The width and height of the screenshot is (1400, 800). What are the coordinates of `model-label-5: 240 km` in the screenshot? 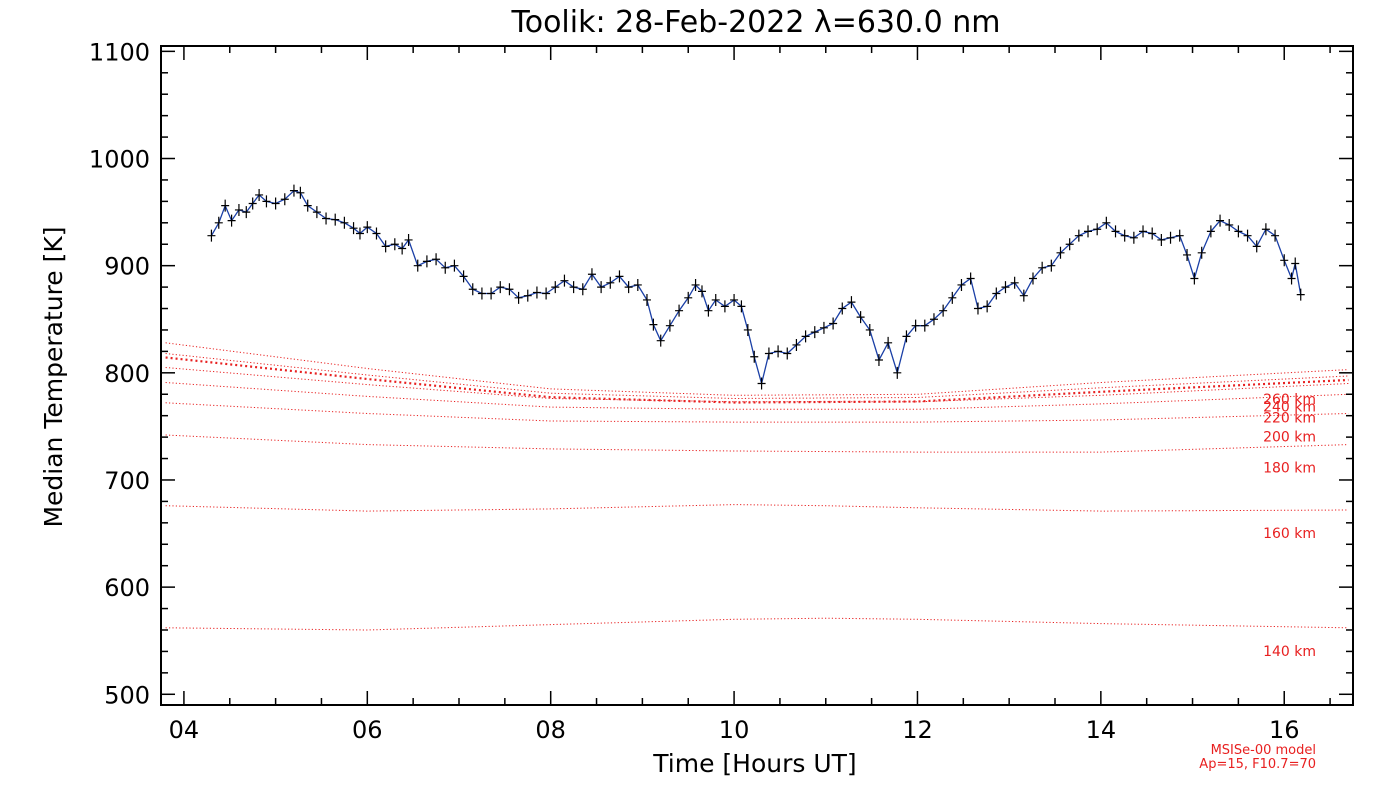 It's located at (1289, 408).